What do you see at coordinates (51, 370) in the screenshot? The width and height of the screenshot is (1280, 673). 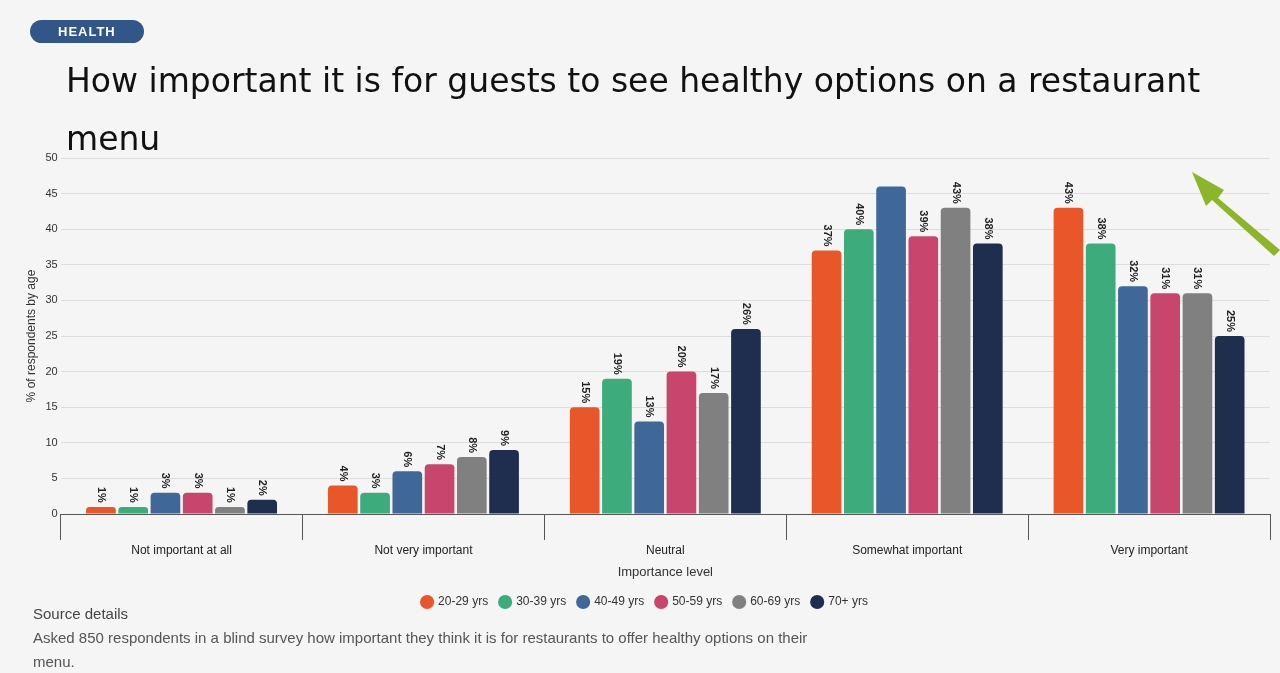 I see `y-tick-label: 20` at bounding box center [51, 370].